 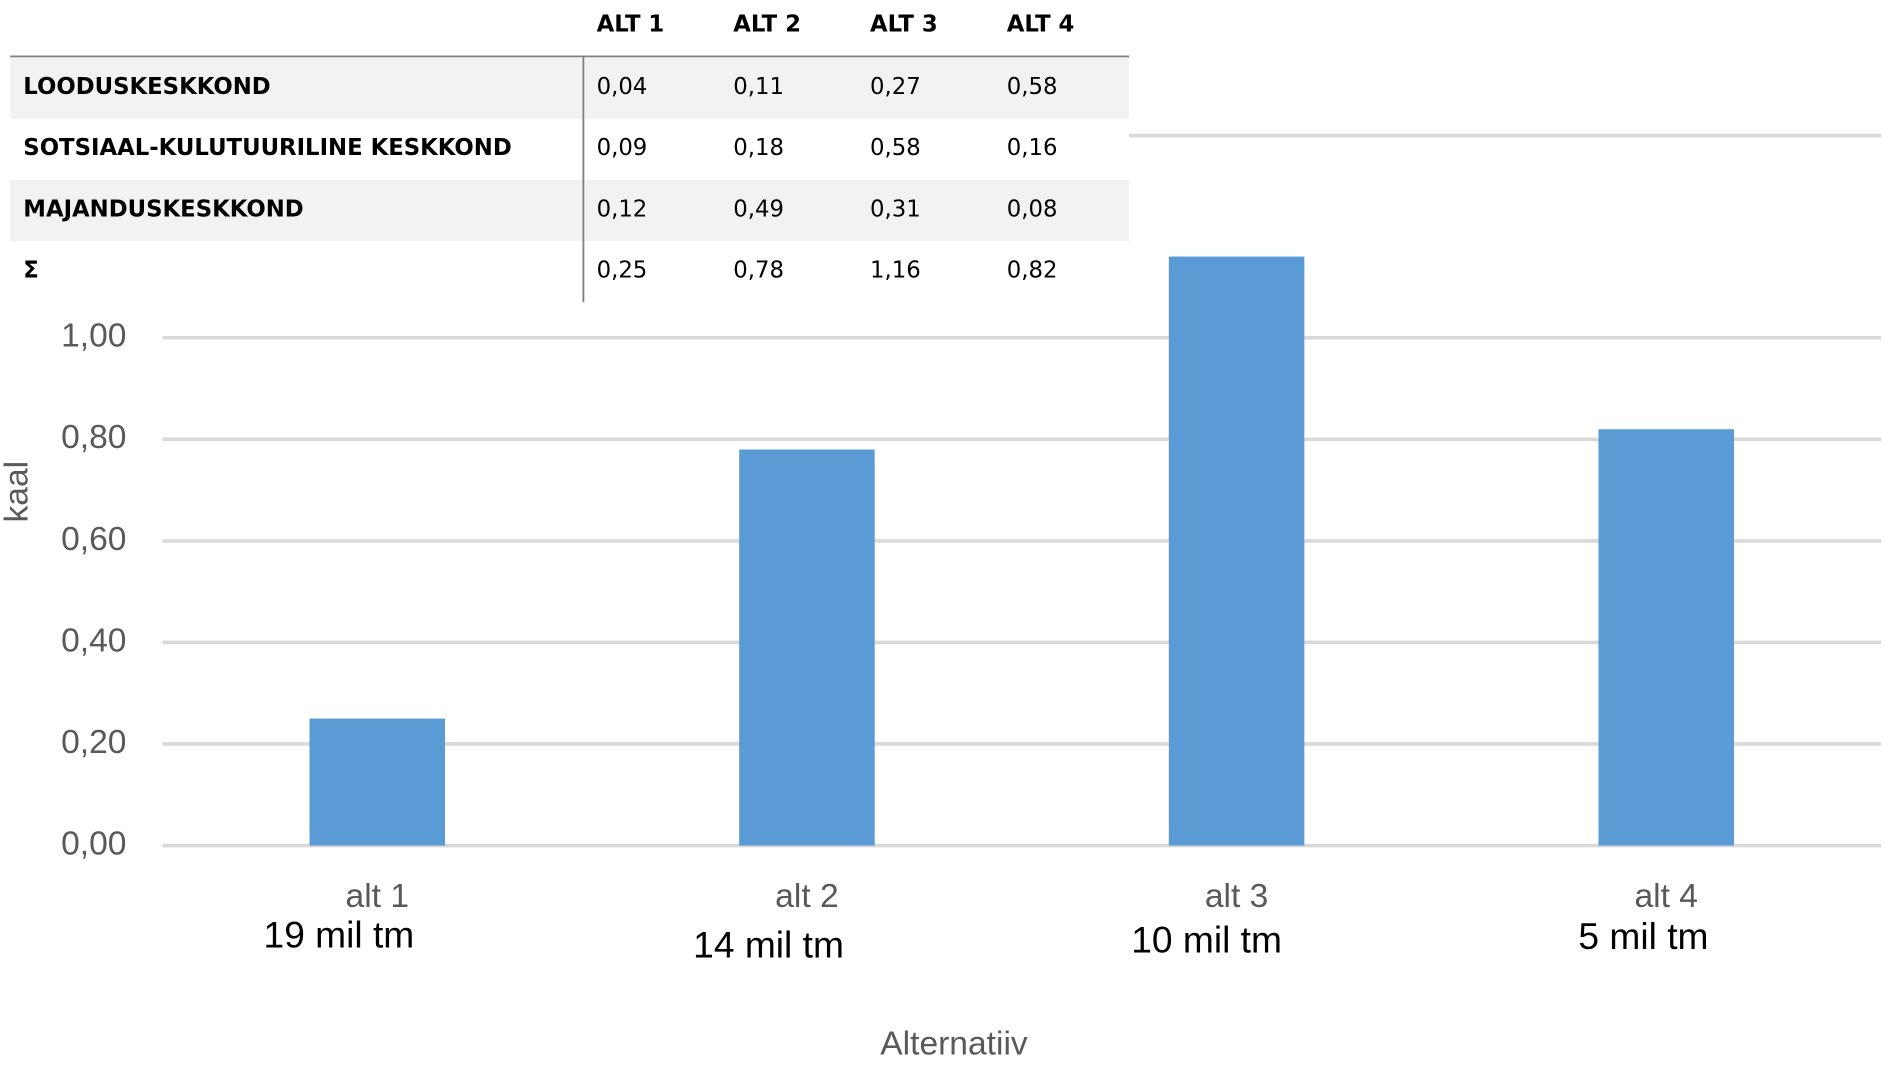 What do you see at coordinates (93, 336) in the screenshot?
I see `y-tick-label: 1,00` at bounding box center [93, 336].